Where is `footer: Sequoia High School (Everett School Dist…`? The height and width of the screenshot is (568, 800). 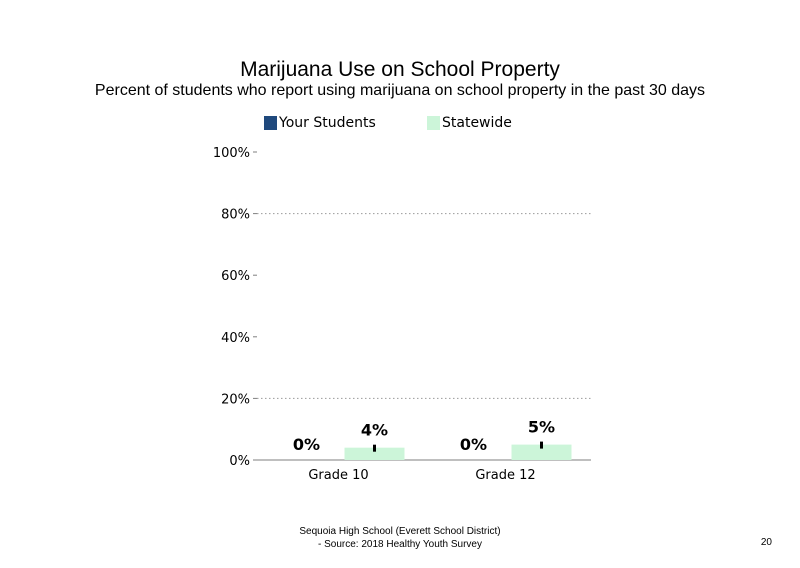
footer: Sequoia High School (Everett School Dist… is located at coordinates (400, 538).